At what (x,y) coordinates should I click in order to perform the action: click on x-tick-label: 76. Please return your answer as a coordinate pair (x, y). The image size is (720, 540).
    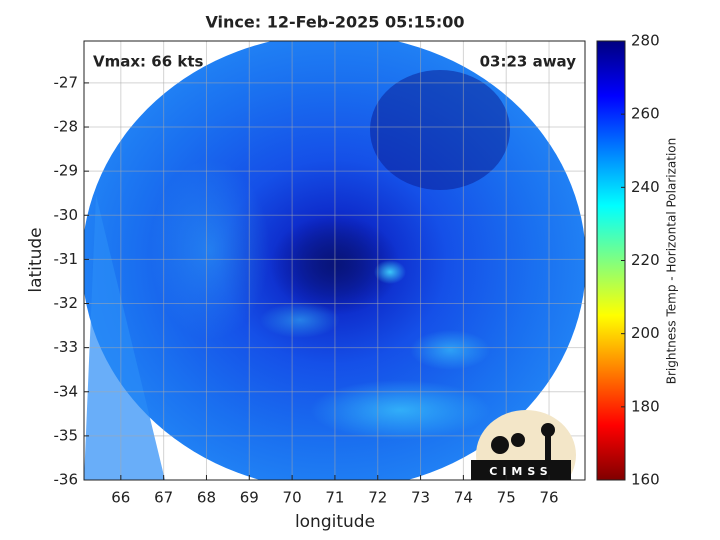
    Looking at the image, I should click on (548, 498).